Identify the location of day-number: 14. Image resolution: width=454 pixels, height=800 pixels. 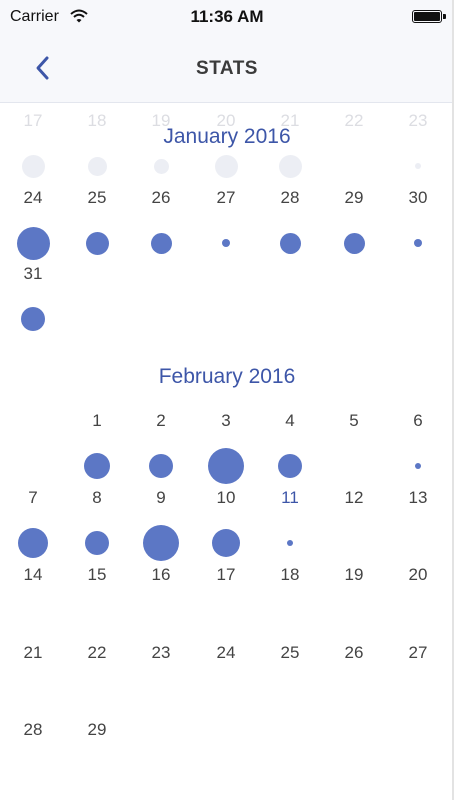
(33, 574).